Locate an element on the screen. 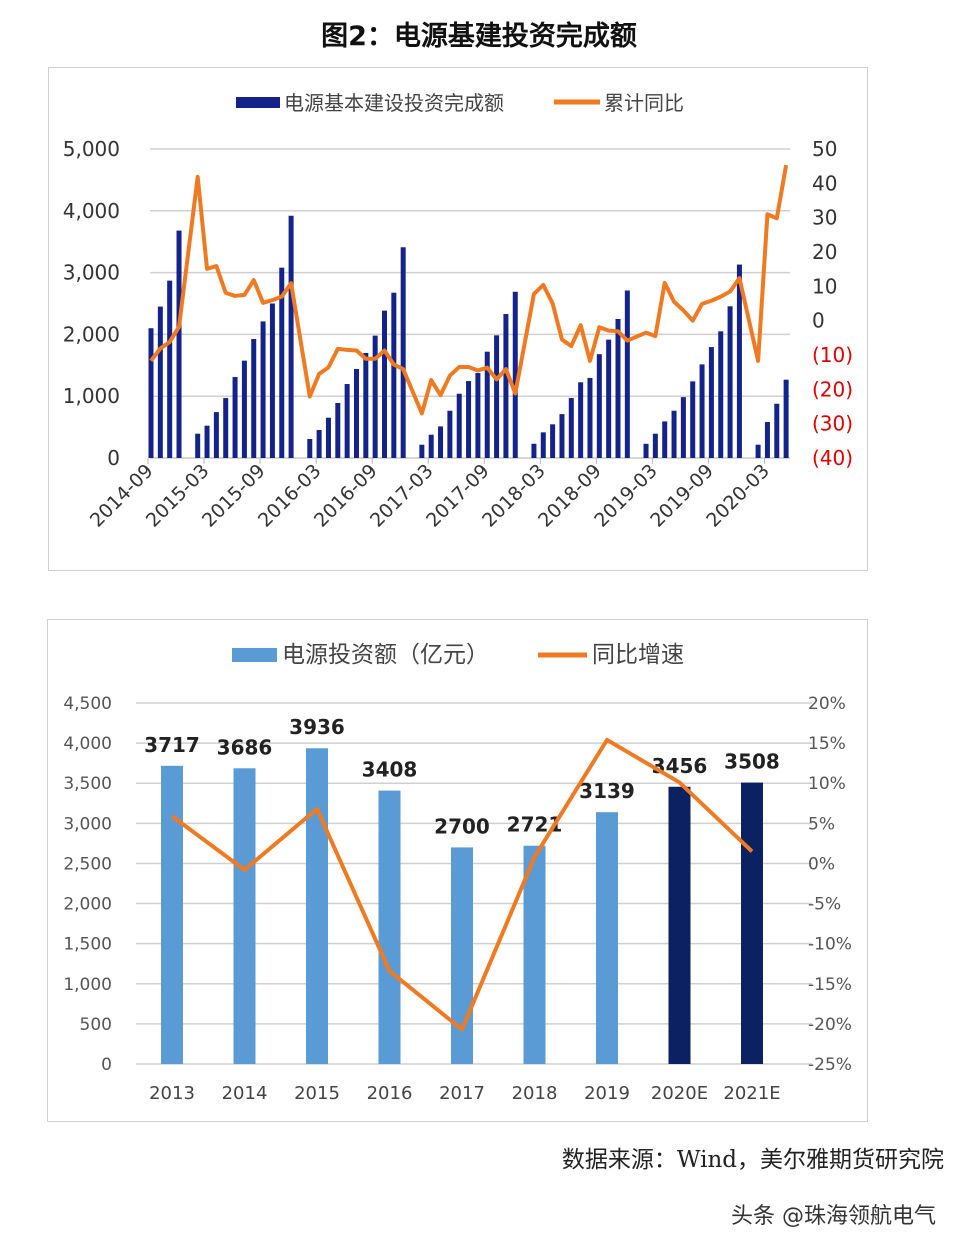 Image resolution: width=958 pixels, height=1248 pixels. x-tick-label: 2021E is located at coordinates (751, 1093).